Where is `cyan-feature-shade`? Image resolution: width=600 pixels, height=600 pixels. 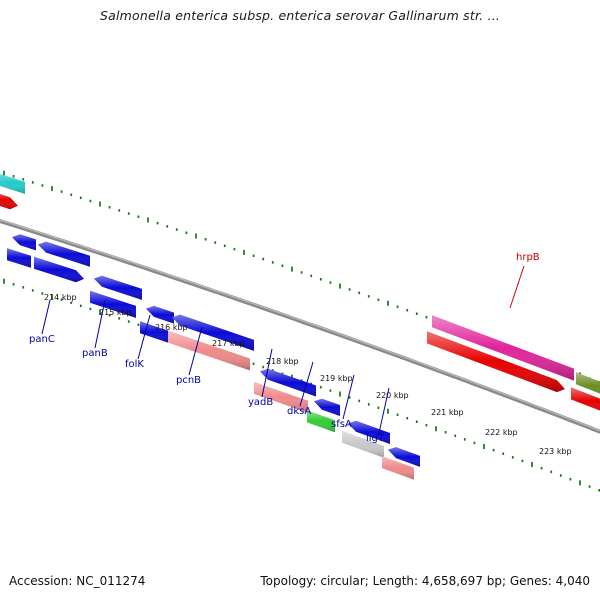
cyan-feature-shade is located at coordinates (12, 184).